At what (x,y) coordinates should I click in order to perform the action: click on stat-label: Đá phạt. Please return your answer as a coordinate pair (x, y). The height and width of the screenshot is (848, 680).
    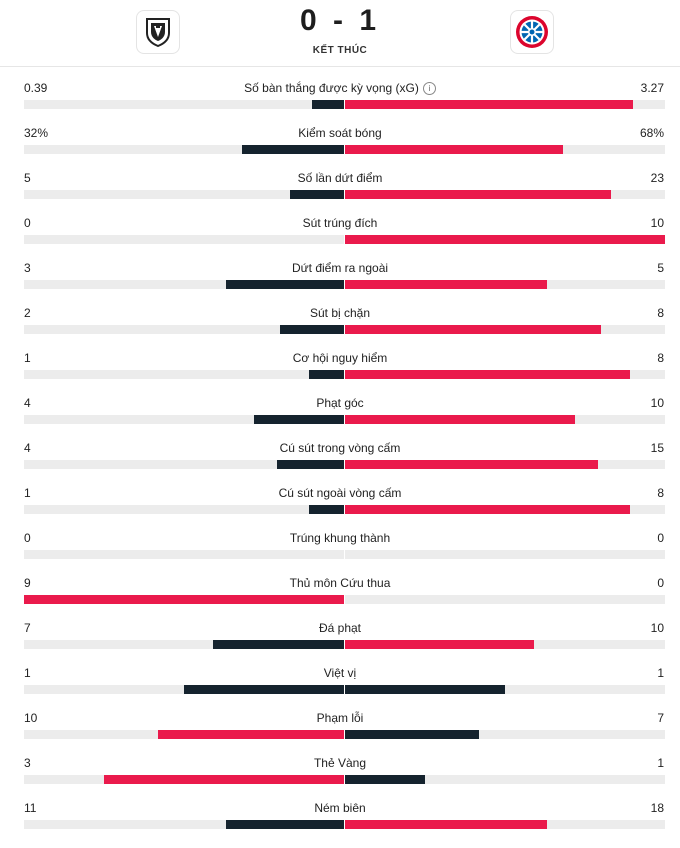
    Looking at the image, I should click on (340, 628).